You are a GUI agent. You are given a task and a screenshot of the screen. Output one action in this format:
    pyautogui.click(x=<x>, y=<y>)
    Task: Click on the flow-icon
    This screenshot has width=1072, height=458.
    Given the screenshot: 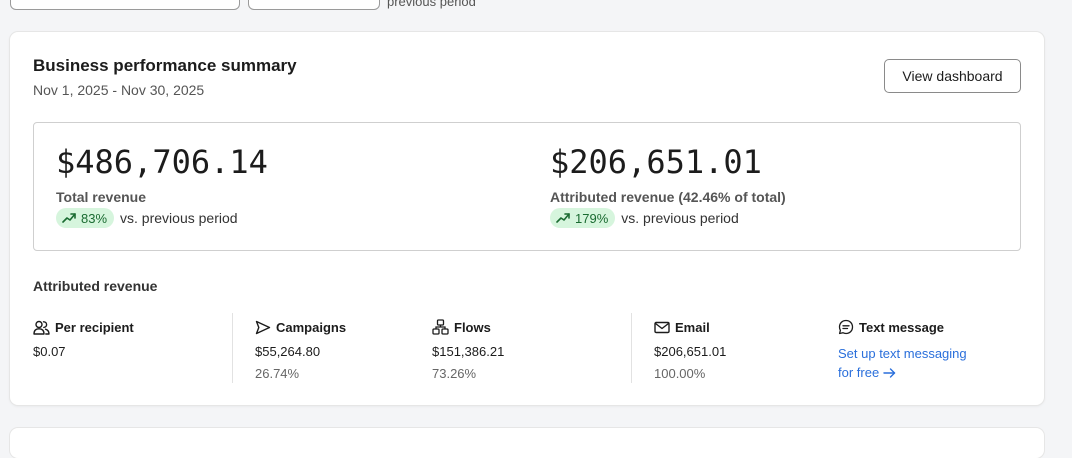 What is the action you would take?
    pyautogui.click(x=440, y=327)
    